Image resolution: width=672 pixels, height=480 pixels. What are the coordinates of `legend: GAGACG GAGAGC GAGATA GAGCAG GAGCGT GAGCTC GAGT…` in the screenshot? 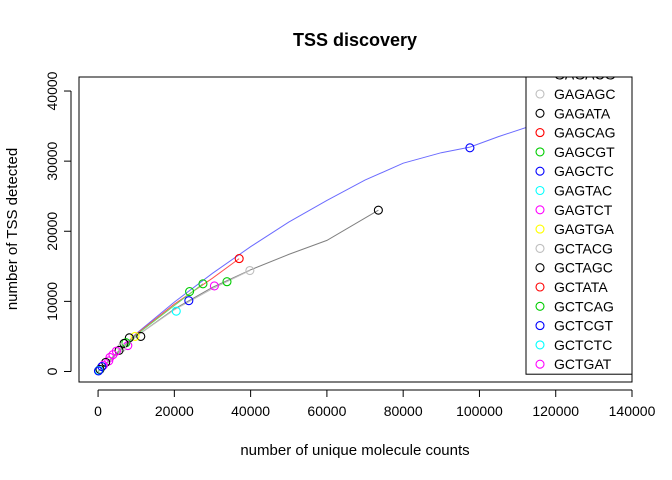 It's located at (578, 221).